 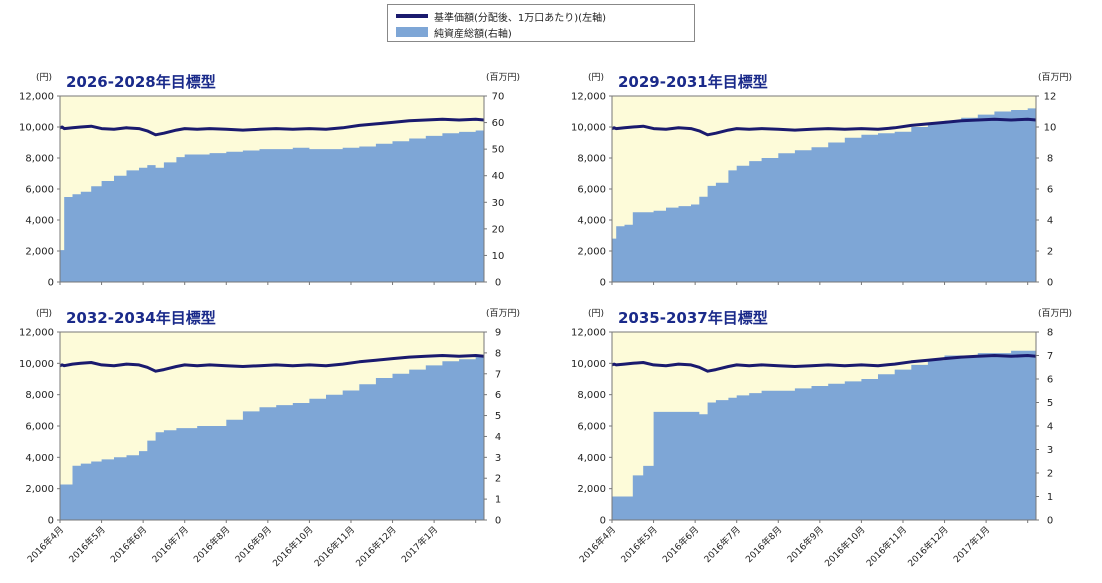 I want to click on right-tick-label: 60, so click(x=498, y=123).